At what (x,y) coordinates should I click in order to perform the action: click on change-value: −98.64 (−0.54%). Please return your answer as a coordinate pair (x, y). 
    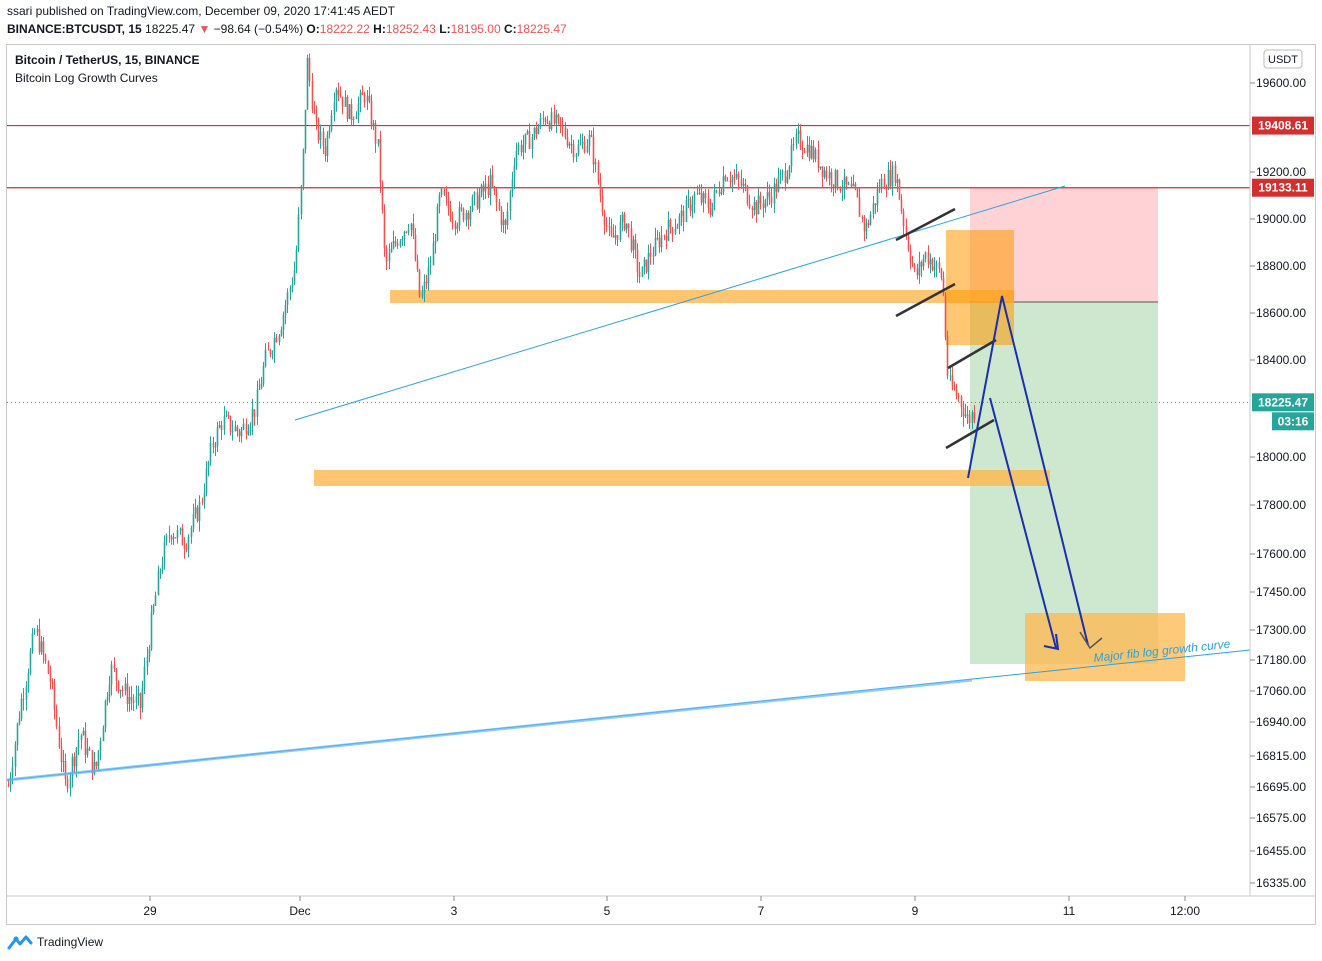
    Looking at the image, I should click on (258, 29).